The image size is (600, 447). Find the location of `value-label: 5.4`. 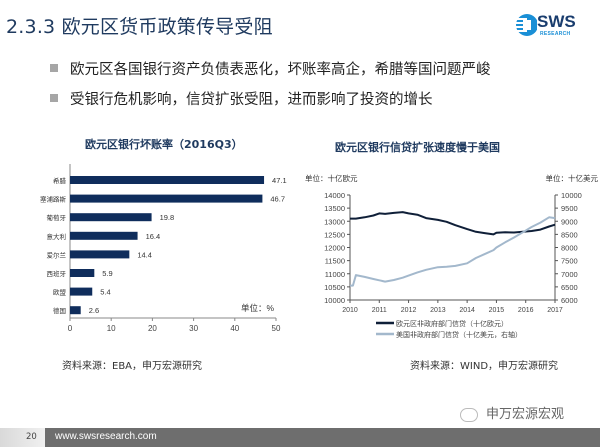

value-label: 5.4 is located at coordinates (105, 292).